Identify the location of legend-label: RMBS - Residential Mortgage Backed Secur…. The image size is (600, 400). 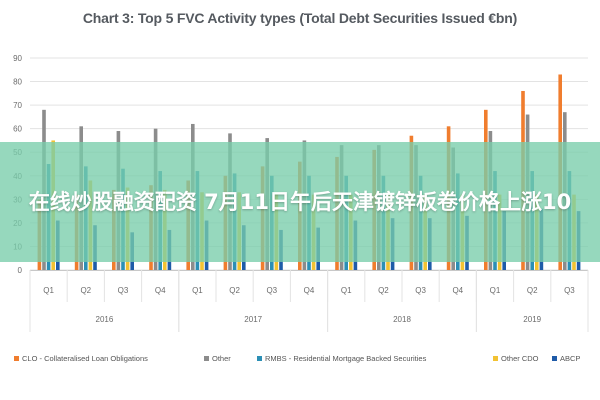
(346, 358).